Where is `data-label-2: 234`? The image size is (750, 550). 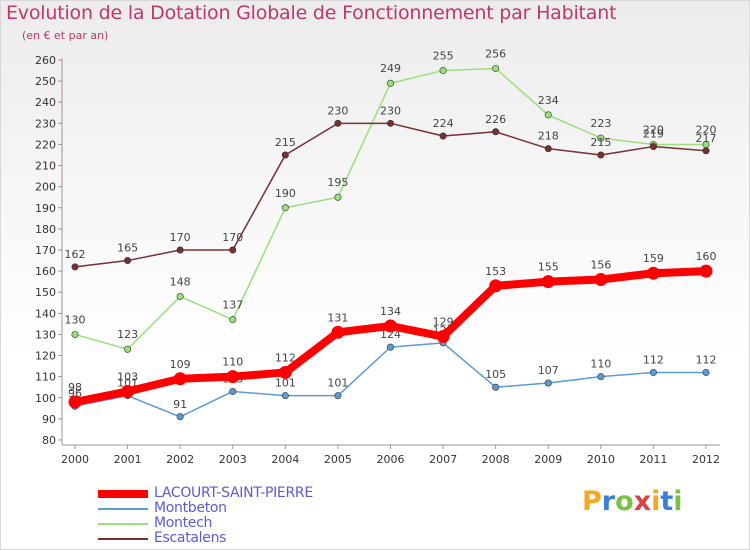
data-label-2: 234 is located at coordinates (548, 100).